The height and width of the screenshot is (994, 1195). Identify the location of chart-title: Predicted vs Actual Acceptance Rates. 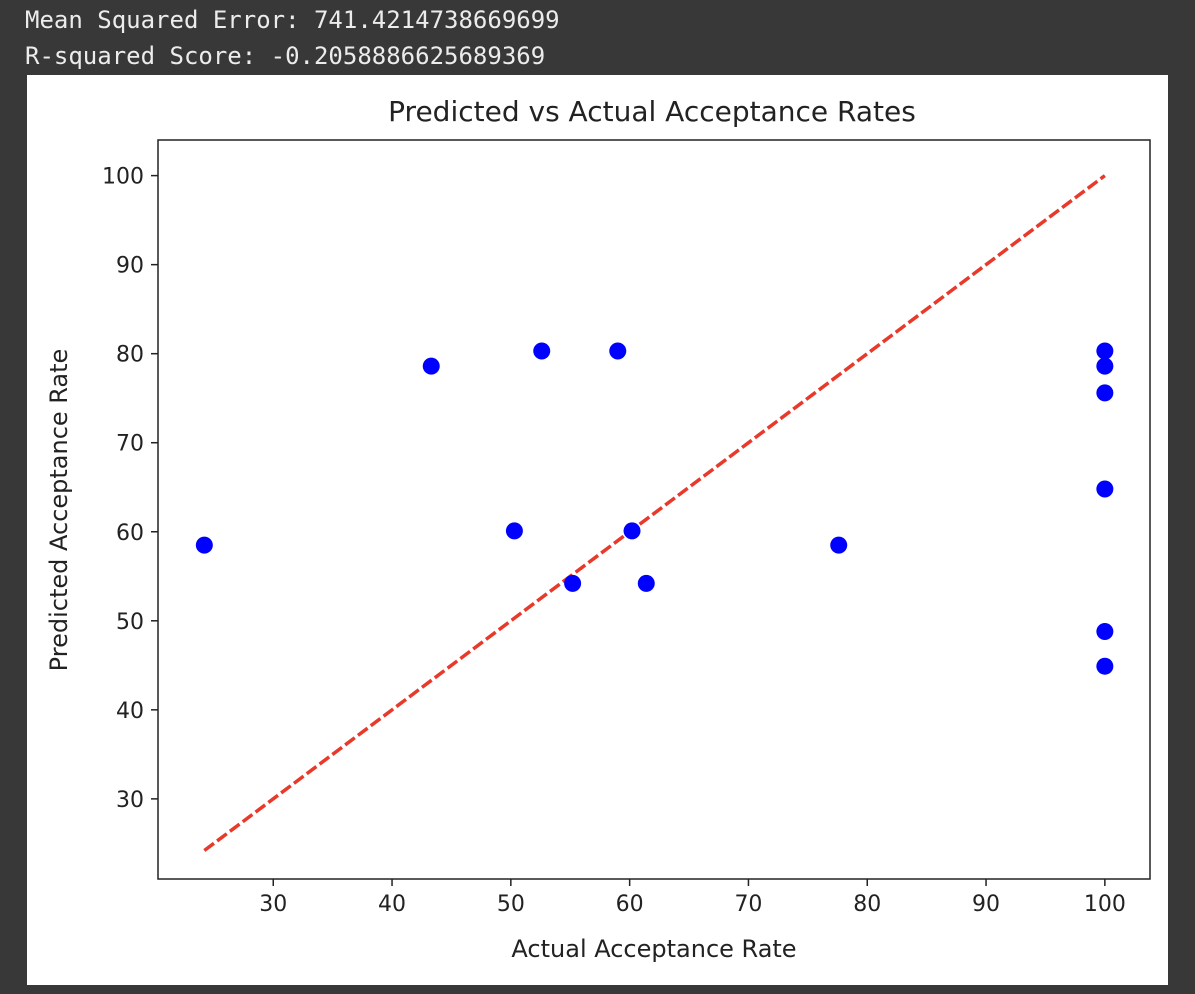
(652, 111).